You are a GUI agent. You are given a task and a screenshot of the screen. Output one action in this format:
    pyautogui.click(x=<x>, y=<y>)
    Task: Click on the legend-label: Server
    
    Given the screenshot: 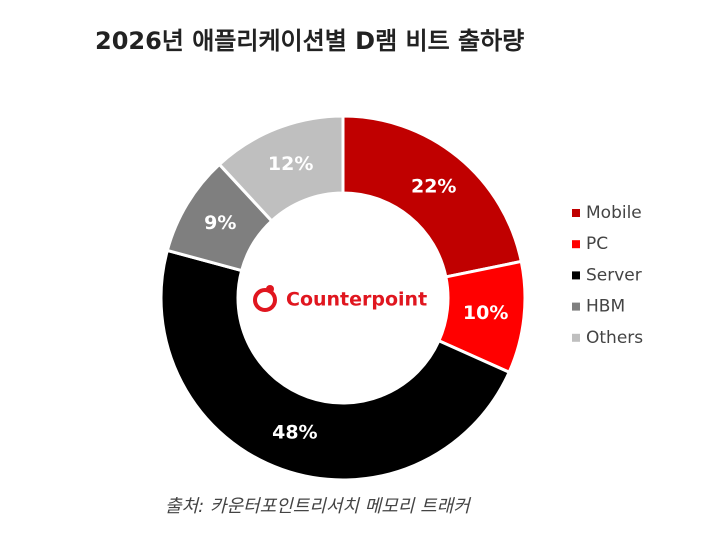 What is the action you would take?
    pyautogui.click(x=614, y=275)
    